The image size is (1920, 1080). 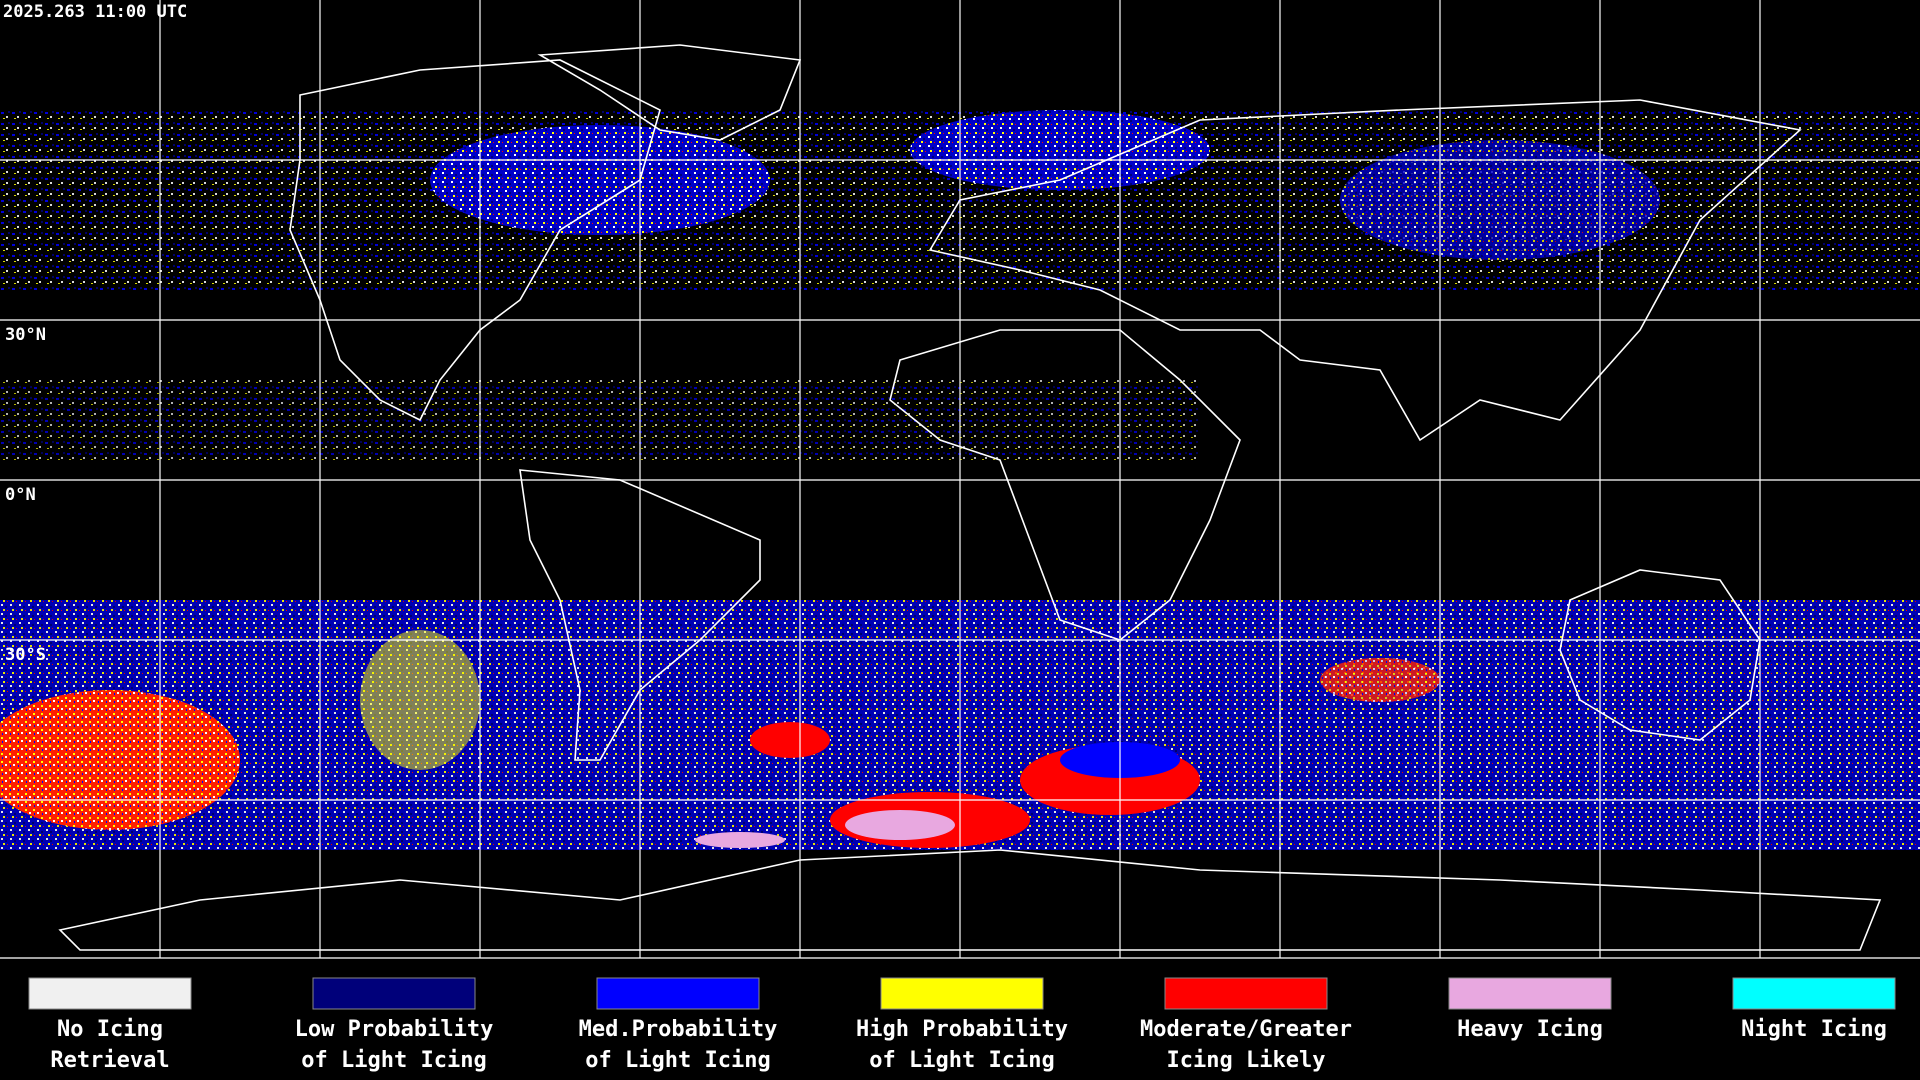 What do you see at coordinates (1660, 655) in the screenshot?
I see `australia` at bounding box center [1660, 655].